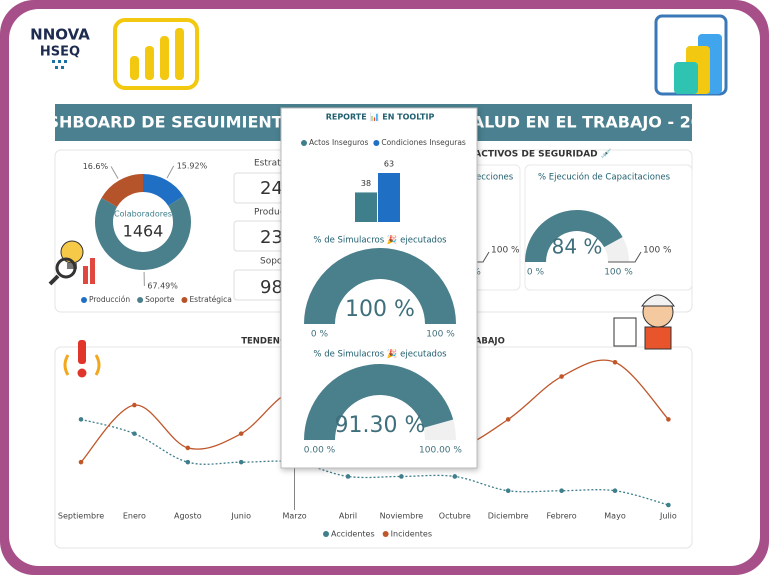 This screenshot has height=575, width=769. Describe the element at coordinates (240, 516) in the screenshot. I see `x-tick-label: Junio` at that location.